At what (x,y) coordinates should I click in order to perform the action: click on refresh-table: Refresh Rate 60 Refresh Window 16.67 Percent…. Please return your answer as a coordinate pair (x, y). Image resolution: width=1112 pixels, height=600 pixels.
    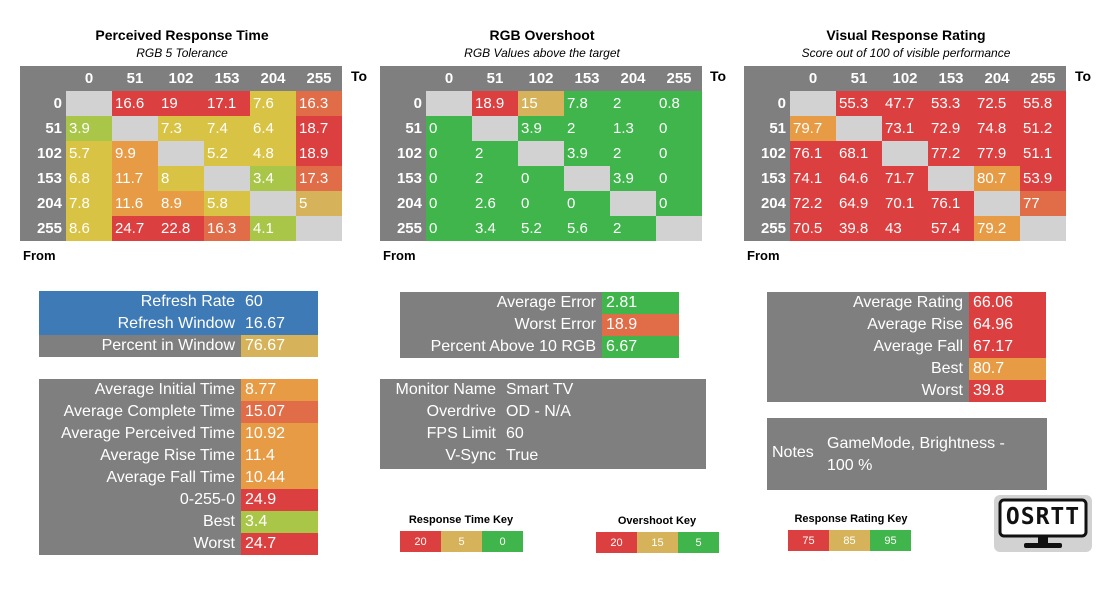
    Looking at the image, I should click on (178, 324).